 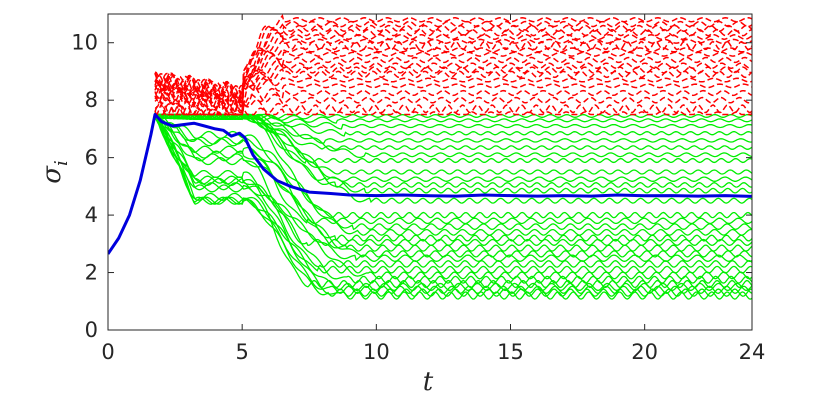 I want to click on x-tick-label: 15, so click(x=510, y=352).